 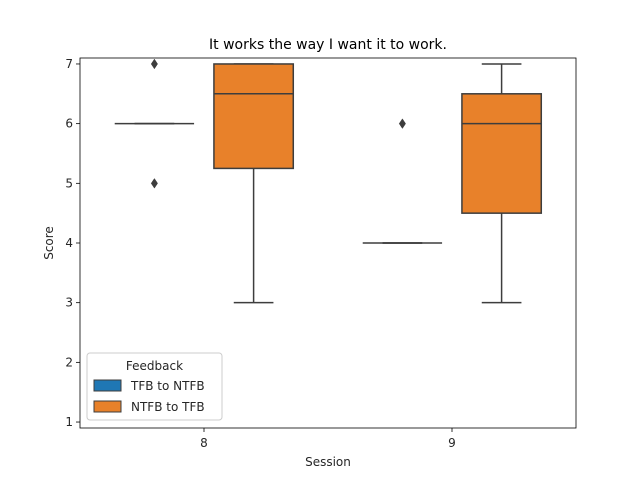 I want to click on x-tick-label: 9, so click(x=452, y=443).